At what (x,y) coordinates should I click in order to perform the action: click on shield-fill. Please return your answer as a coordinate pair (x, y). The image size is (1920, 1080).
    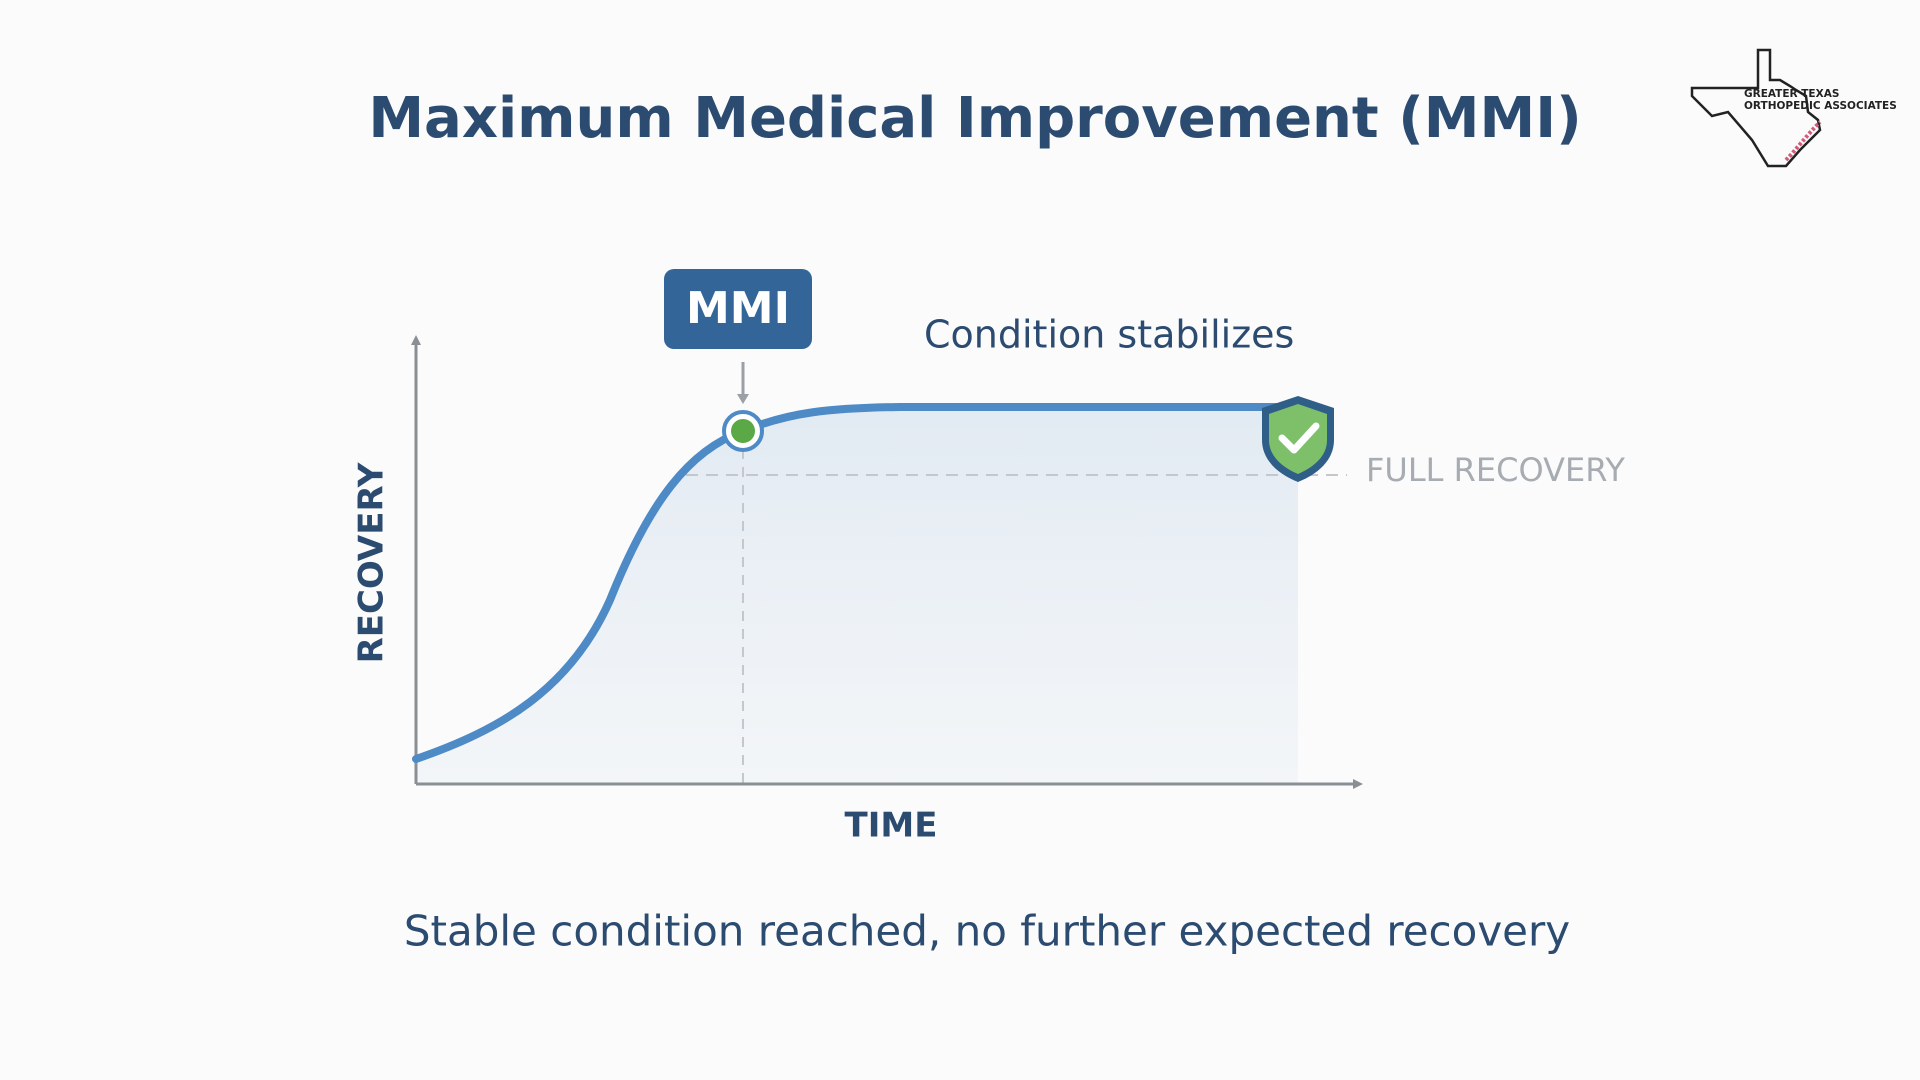
    Looking at the image, I should click on (1298, 439).